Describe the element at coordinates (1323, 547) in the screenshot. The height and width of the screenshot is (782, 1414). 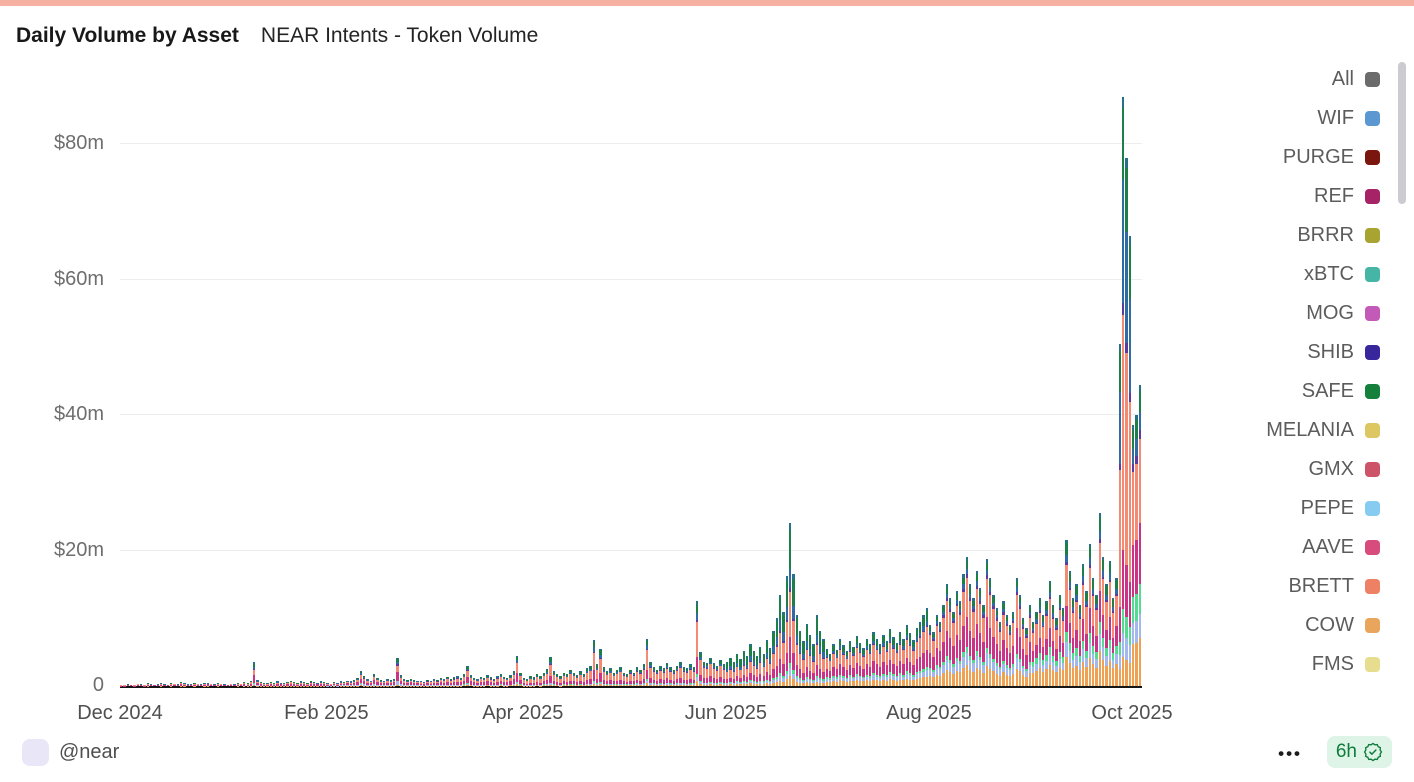
I see `legend-item-aave: AAVE` at that location.